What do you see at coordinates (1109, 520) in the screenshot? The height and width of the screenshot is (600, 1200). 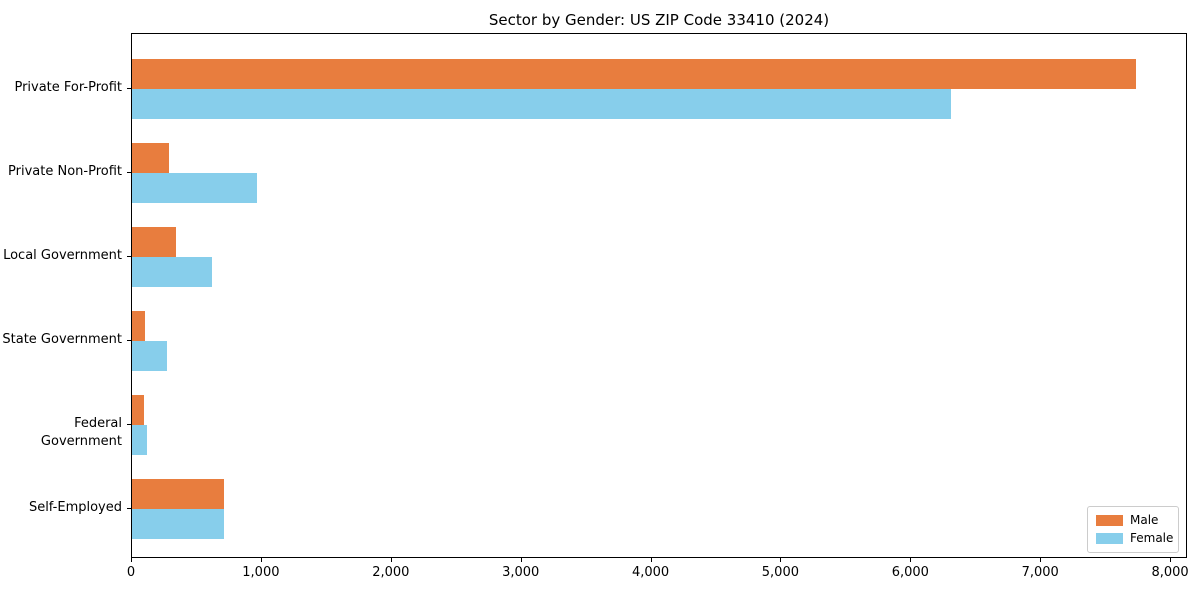 I see `male-swatch-icon` at bounding box center [1109, 520].